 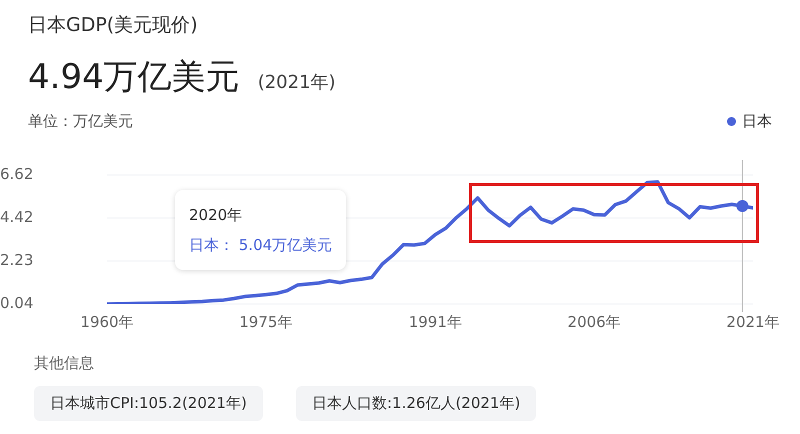 What do you see at coordinates (756, 121) in the screenshot?
I see `legend-label: 日本` at bounding box center [756, 121].